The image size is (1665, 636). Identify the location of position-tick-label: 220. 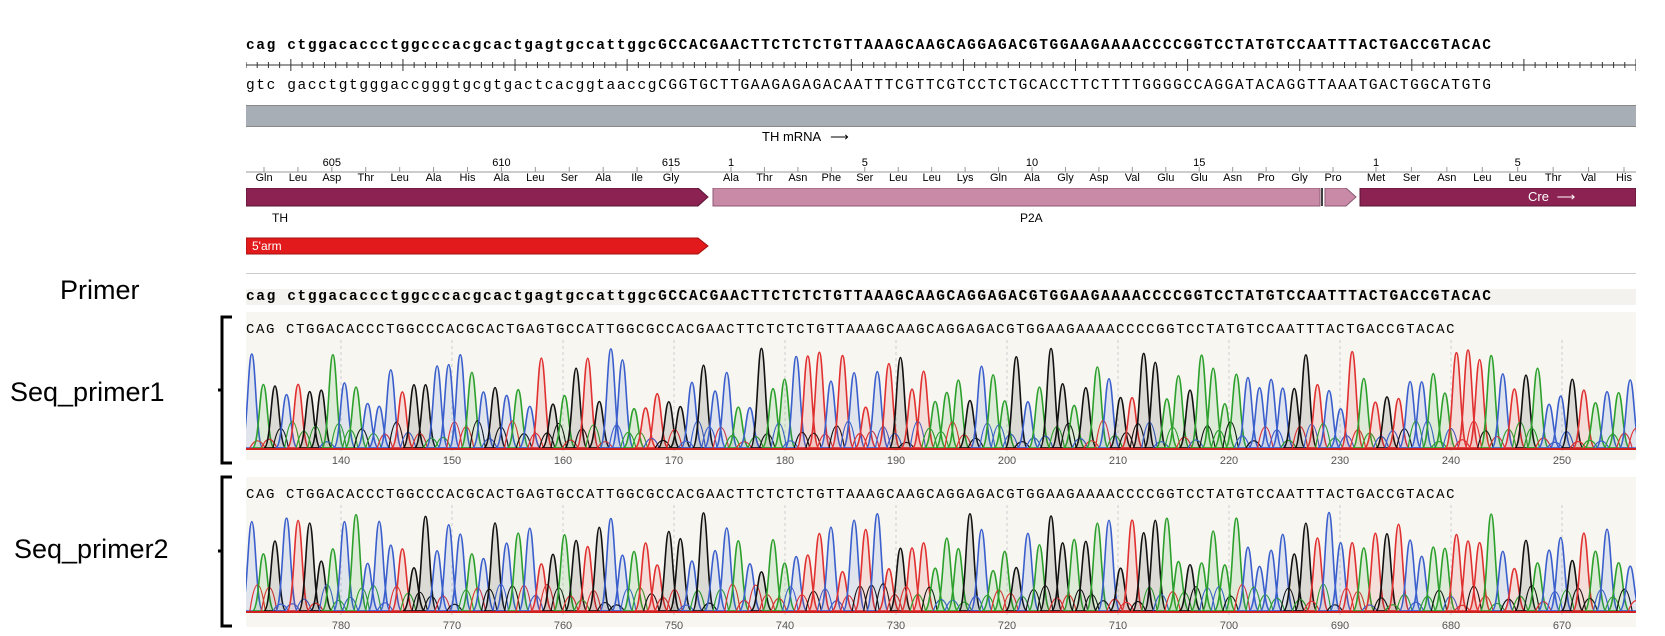
(1229, 461).